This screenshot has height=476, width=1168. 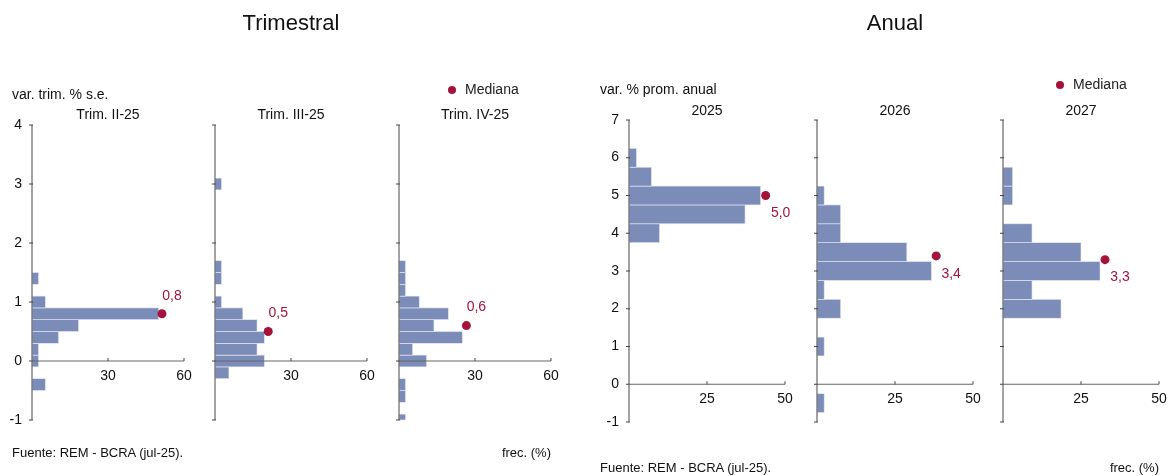 What do you see at coordinates (172, 294) in the screenshot?
I see `annotation: 0,8` at bounding box center [172, 294].